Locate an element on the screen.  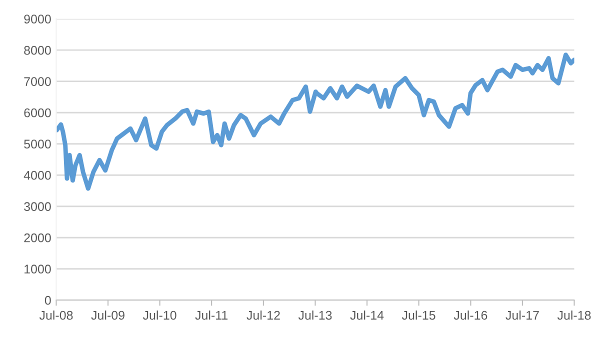
x-tick-label: Jul-16 is located at coordinates (471, 315).